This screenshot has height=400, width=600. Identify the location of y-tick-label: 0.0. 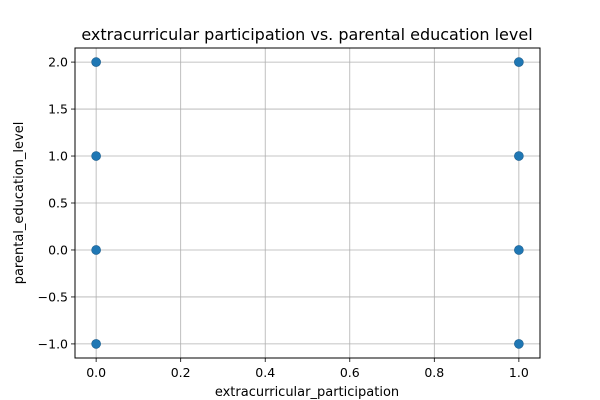
(58, 249).